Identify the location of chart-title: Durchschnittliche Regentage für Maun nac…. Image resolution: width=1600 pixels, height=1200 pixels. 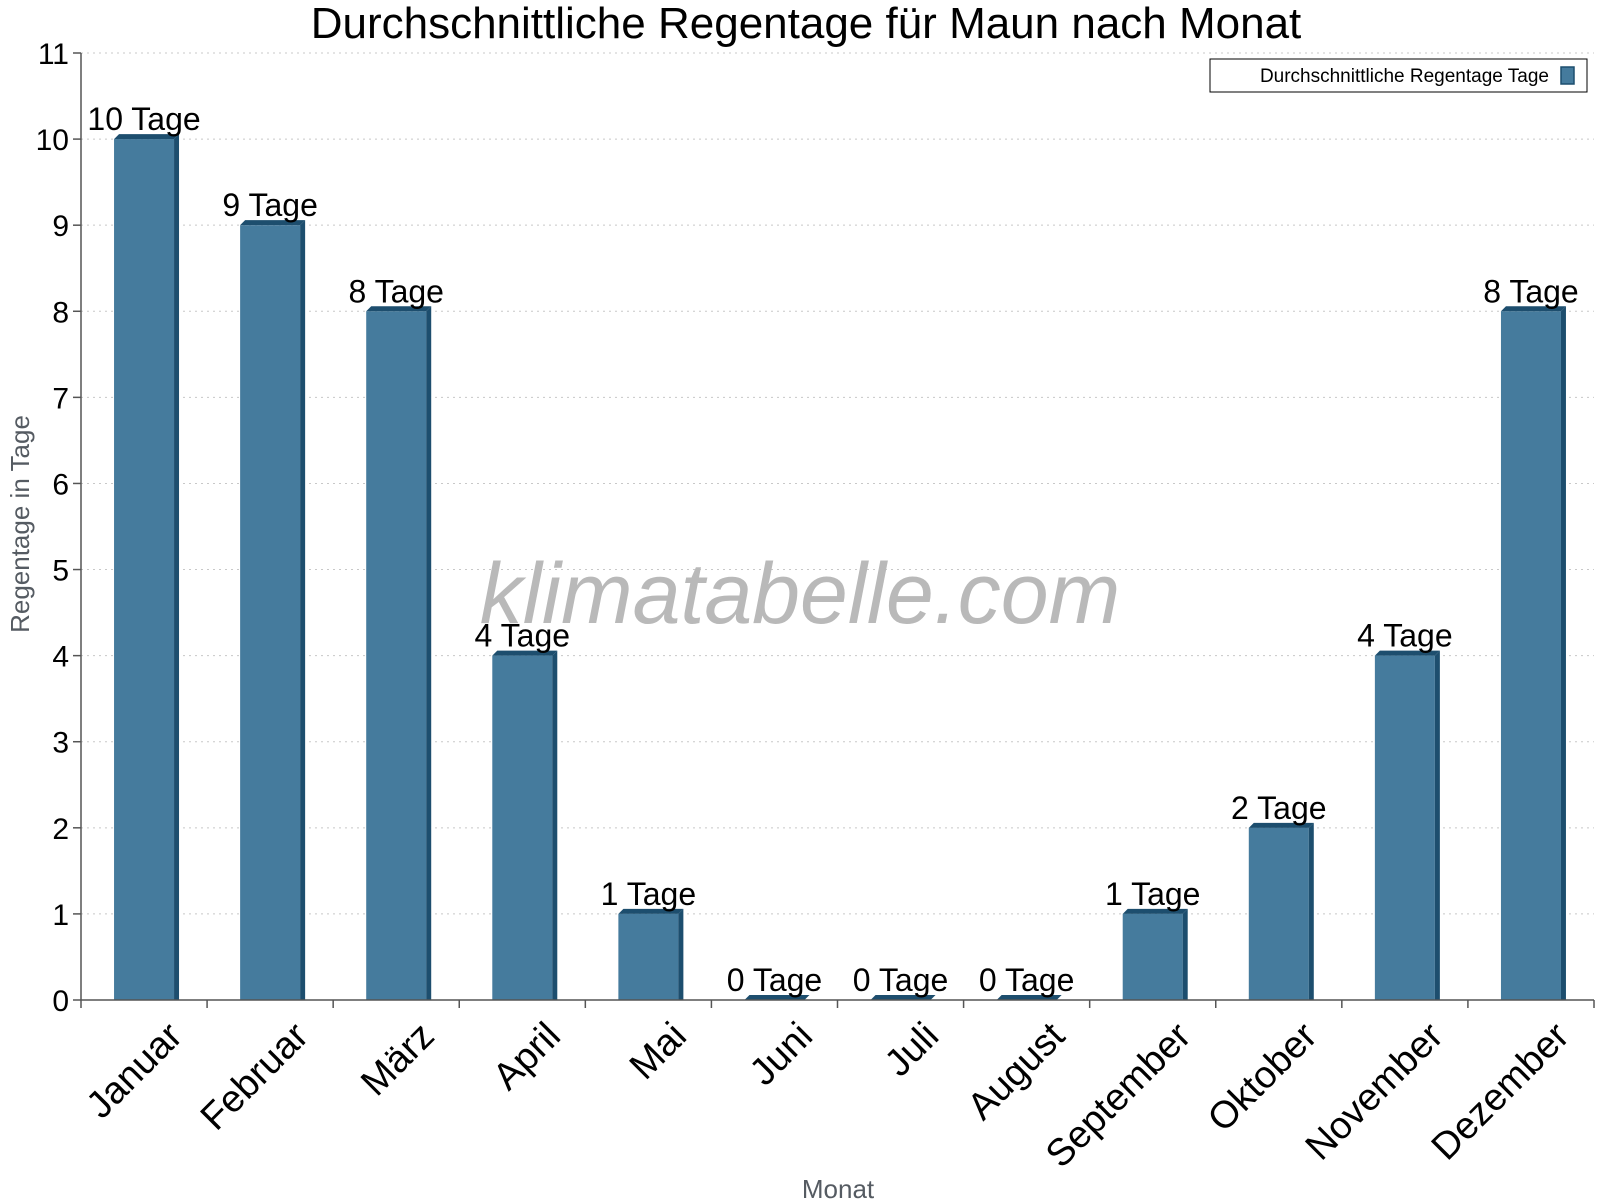
(806, 24).